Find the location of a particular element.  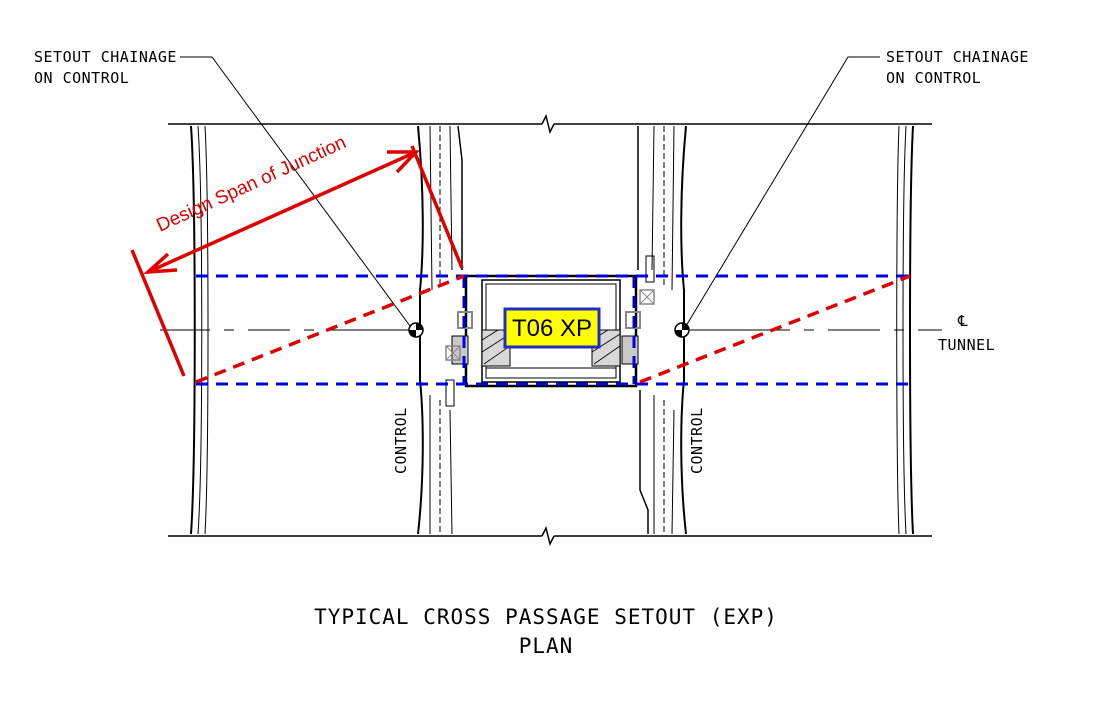

passage-tag: T06 XP is located at coordinates (552, 328).